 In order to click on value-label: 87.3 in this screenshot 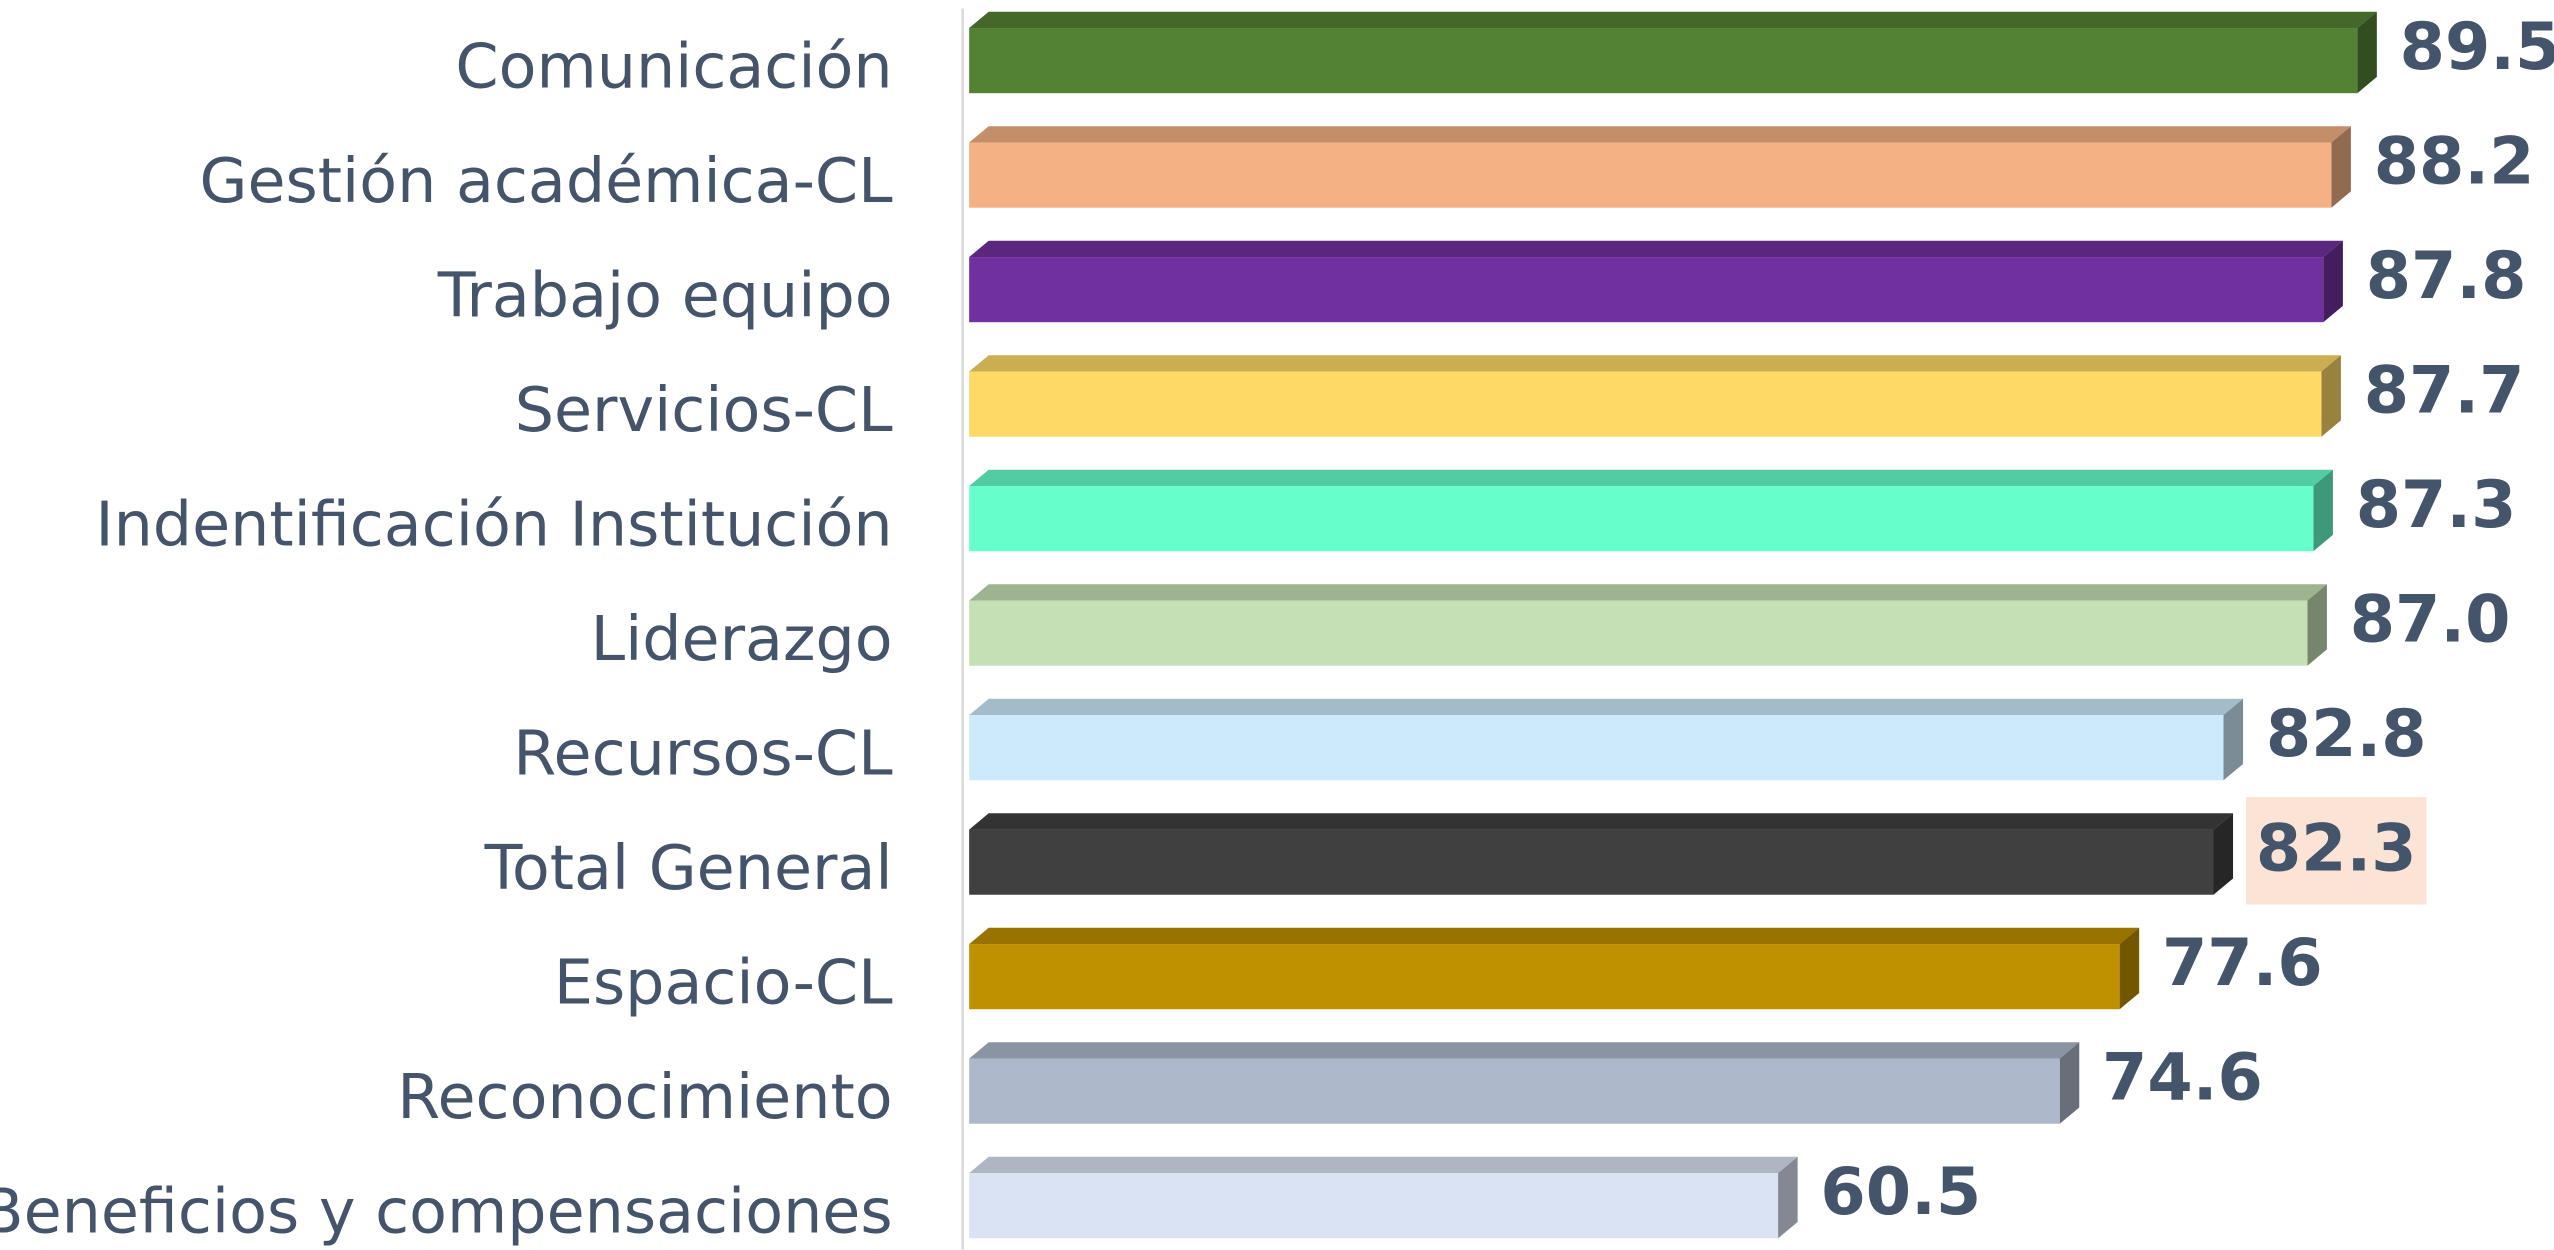, I will do `click(2436, 505)`.